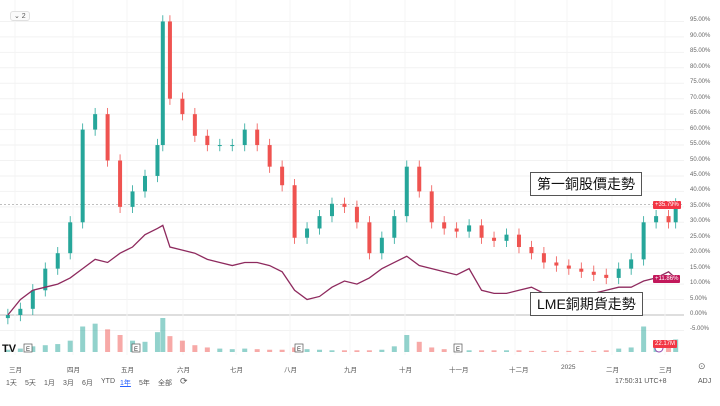 Image resolution: width=720 pixels, height=406 pixels. I want to click on range-button: 1天, so click(11, 383).